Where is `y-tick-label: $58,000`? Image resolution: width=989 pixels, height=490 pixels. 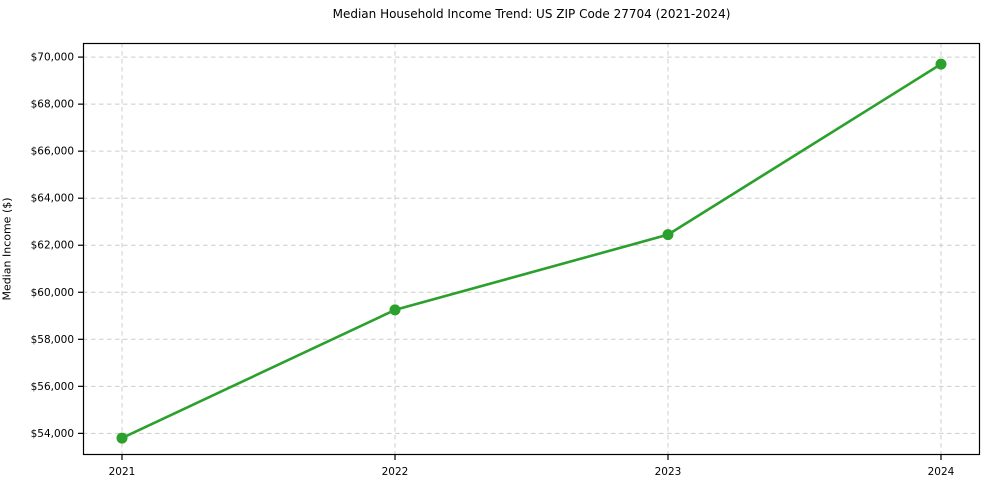 y-tick-label: $58,000 is located at coordinates (52, 340).